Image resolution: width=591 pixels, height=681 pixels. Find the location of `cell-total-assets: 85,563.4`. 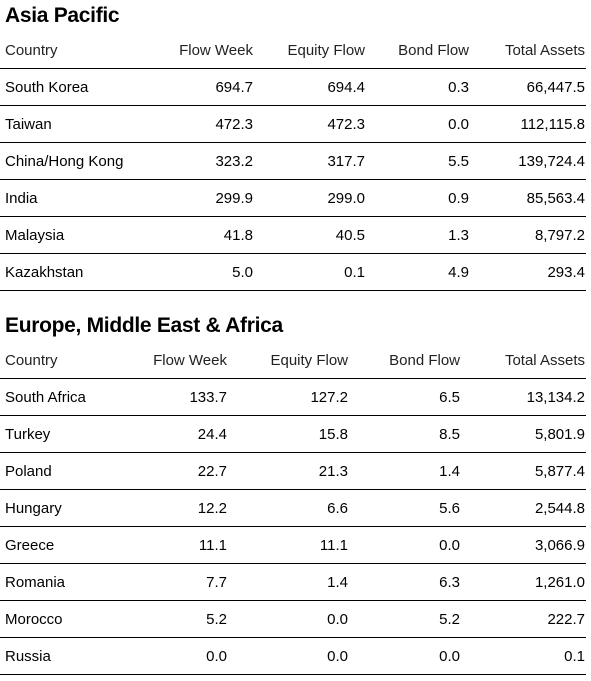

cell-total-assets: 85,563.4 is located at coordinates (527, 198).